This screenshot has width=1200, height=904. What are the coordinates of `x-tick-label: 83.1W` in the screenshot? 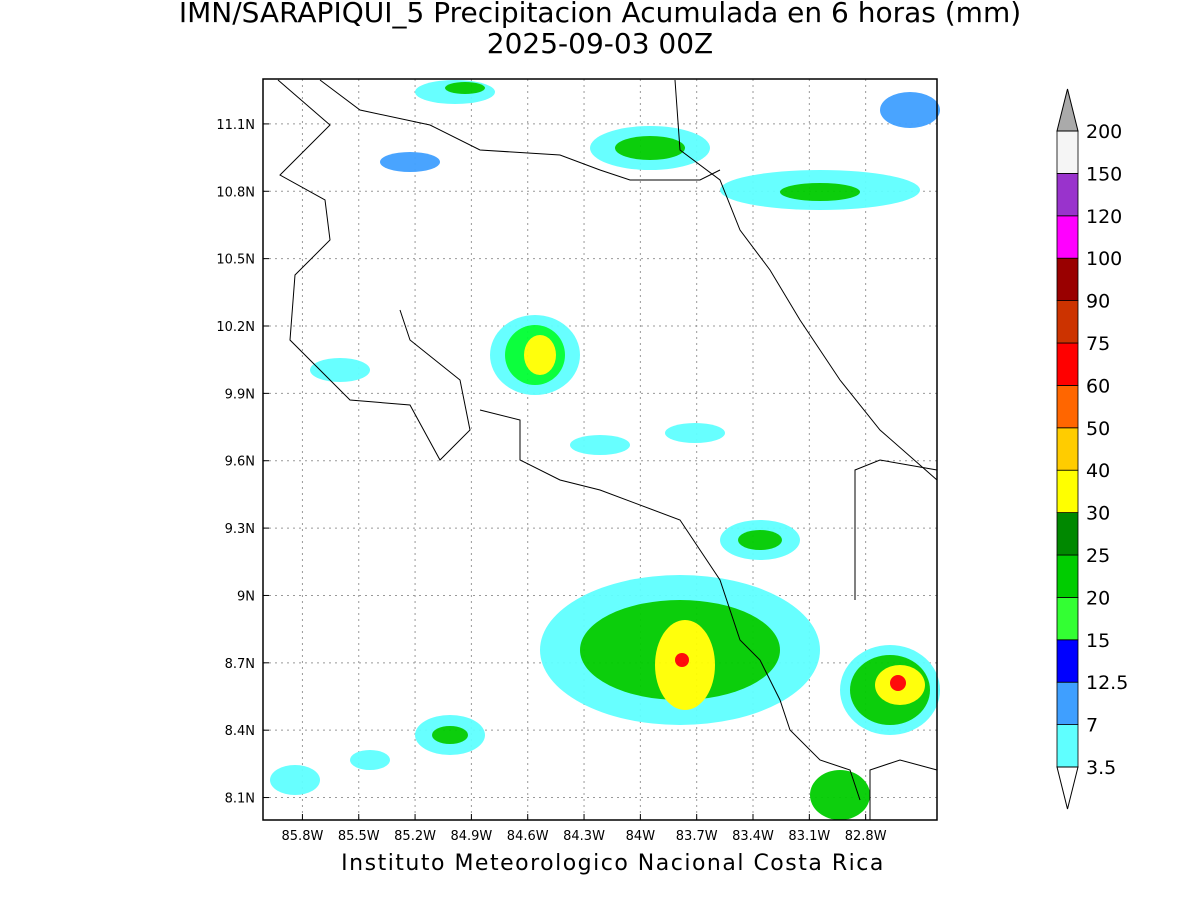 It's located at (809, 836).